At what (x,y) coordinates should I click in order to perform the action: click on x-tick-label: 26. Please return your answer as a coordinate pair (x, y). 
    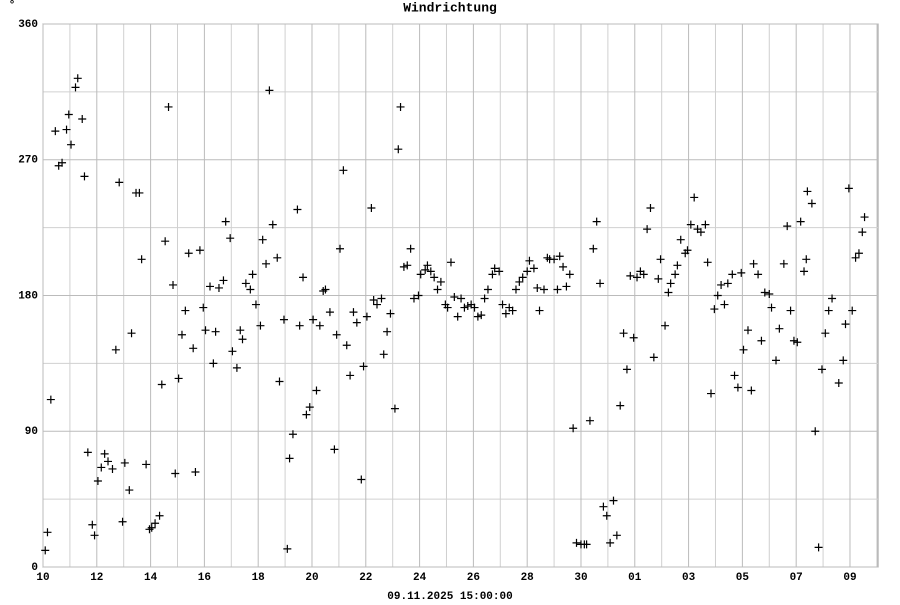
    Looking at the image, I should click on (473, 578).